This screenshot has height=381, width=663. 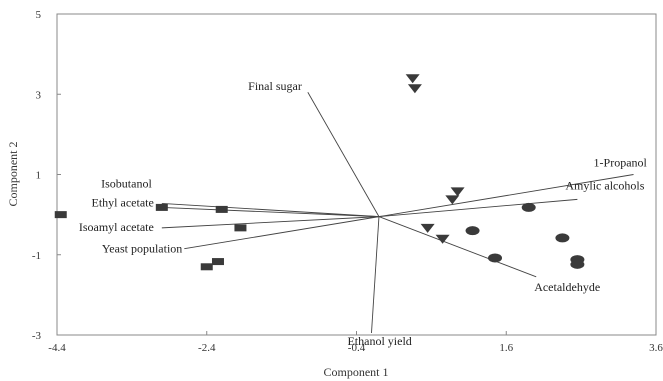 I want to click on y-tick-label: -1, so click(x=36, y=256).